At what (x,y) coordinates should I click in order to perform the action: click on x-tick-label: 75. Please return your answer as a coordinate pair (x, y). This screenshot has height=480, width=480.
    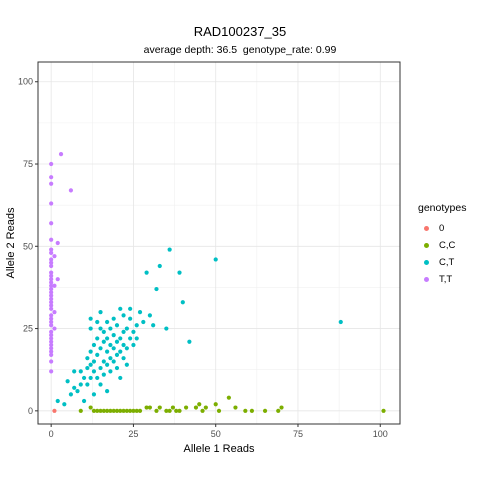
    Looking at the image, I should click on (298, 434).